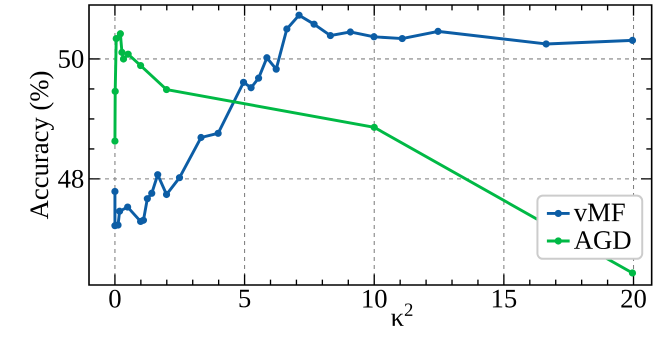  I want to click on y-tick-label: 50, so click(71, 59).